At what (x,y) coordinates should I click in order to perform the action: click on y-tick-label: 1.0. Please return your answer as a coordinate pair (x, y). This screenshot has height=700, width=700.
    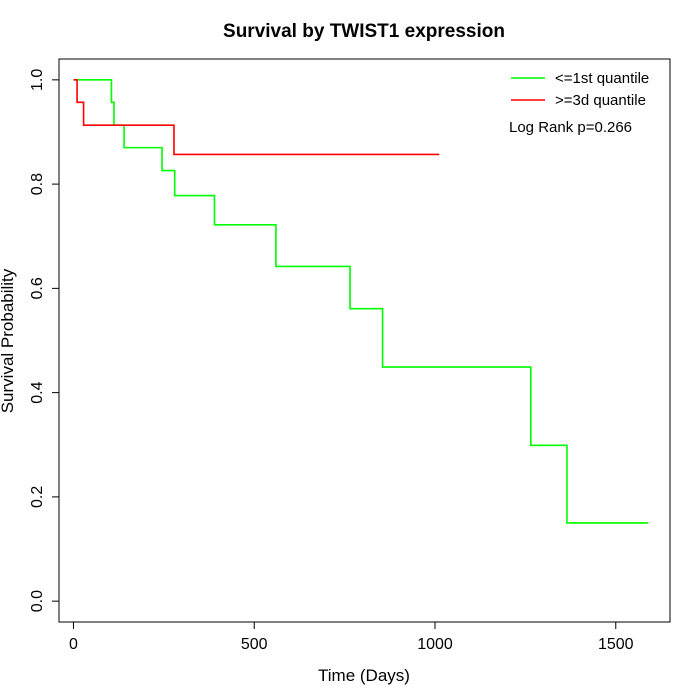
    Looking at the image, I should click on (37, 80).